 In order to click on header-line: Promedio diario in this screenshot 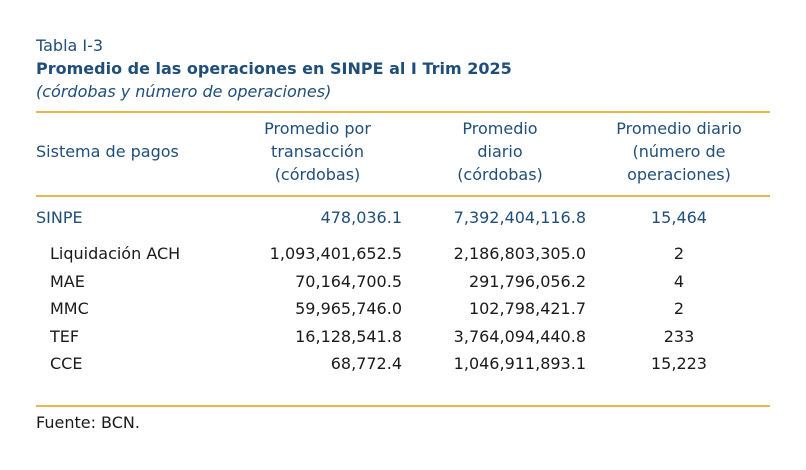, I will do `click(679, 128)`.